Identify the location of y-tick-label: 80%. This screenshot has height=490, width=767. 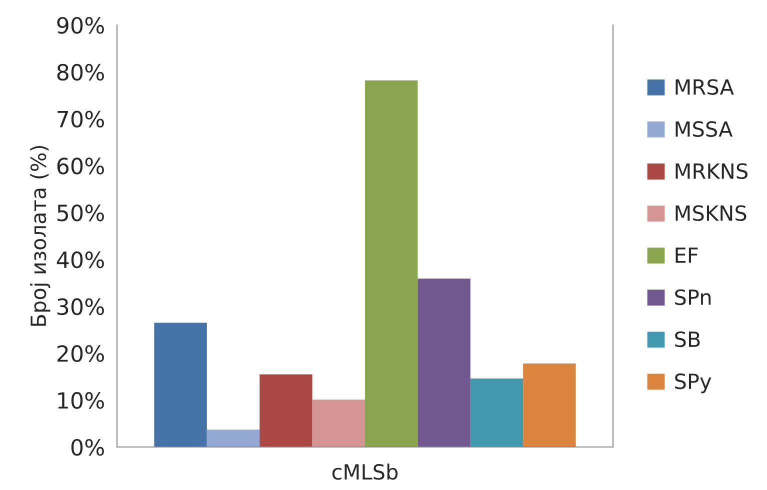
(80, 72).